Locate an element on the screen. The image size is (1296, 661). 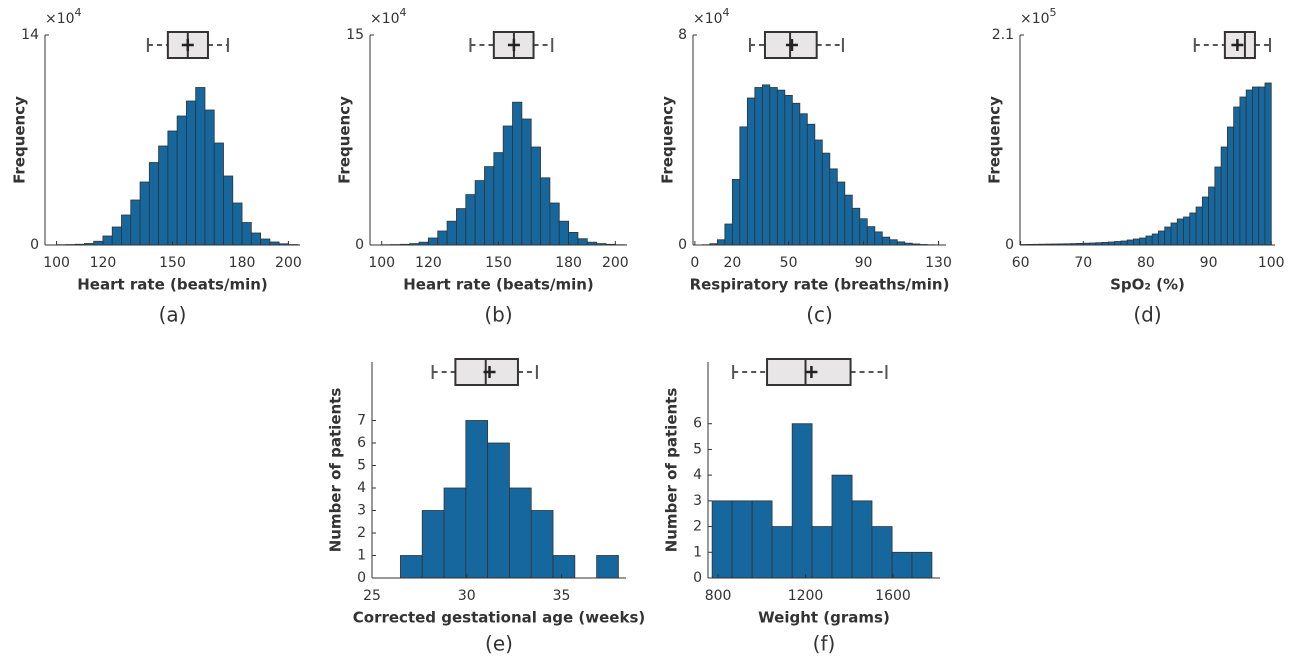
x-tick-label: 1600 is located at coordinates (893, 596).